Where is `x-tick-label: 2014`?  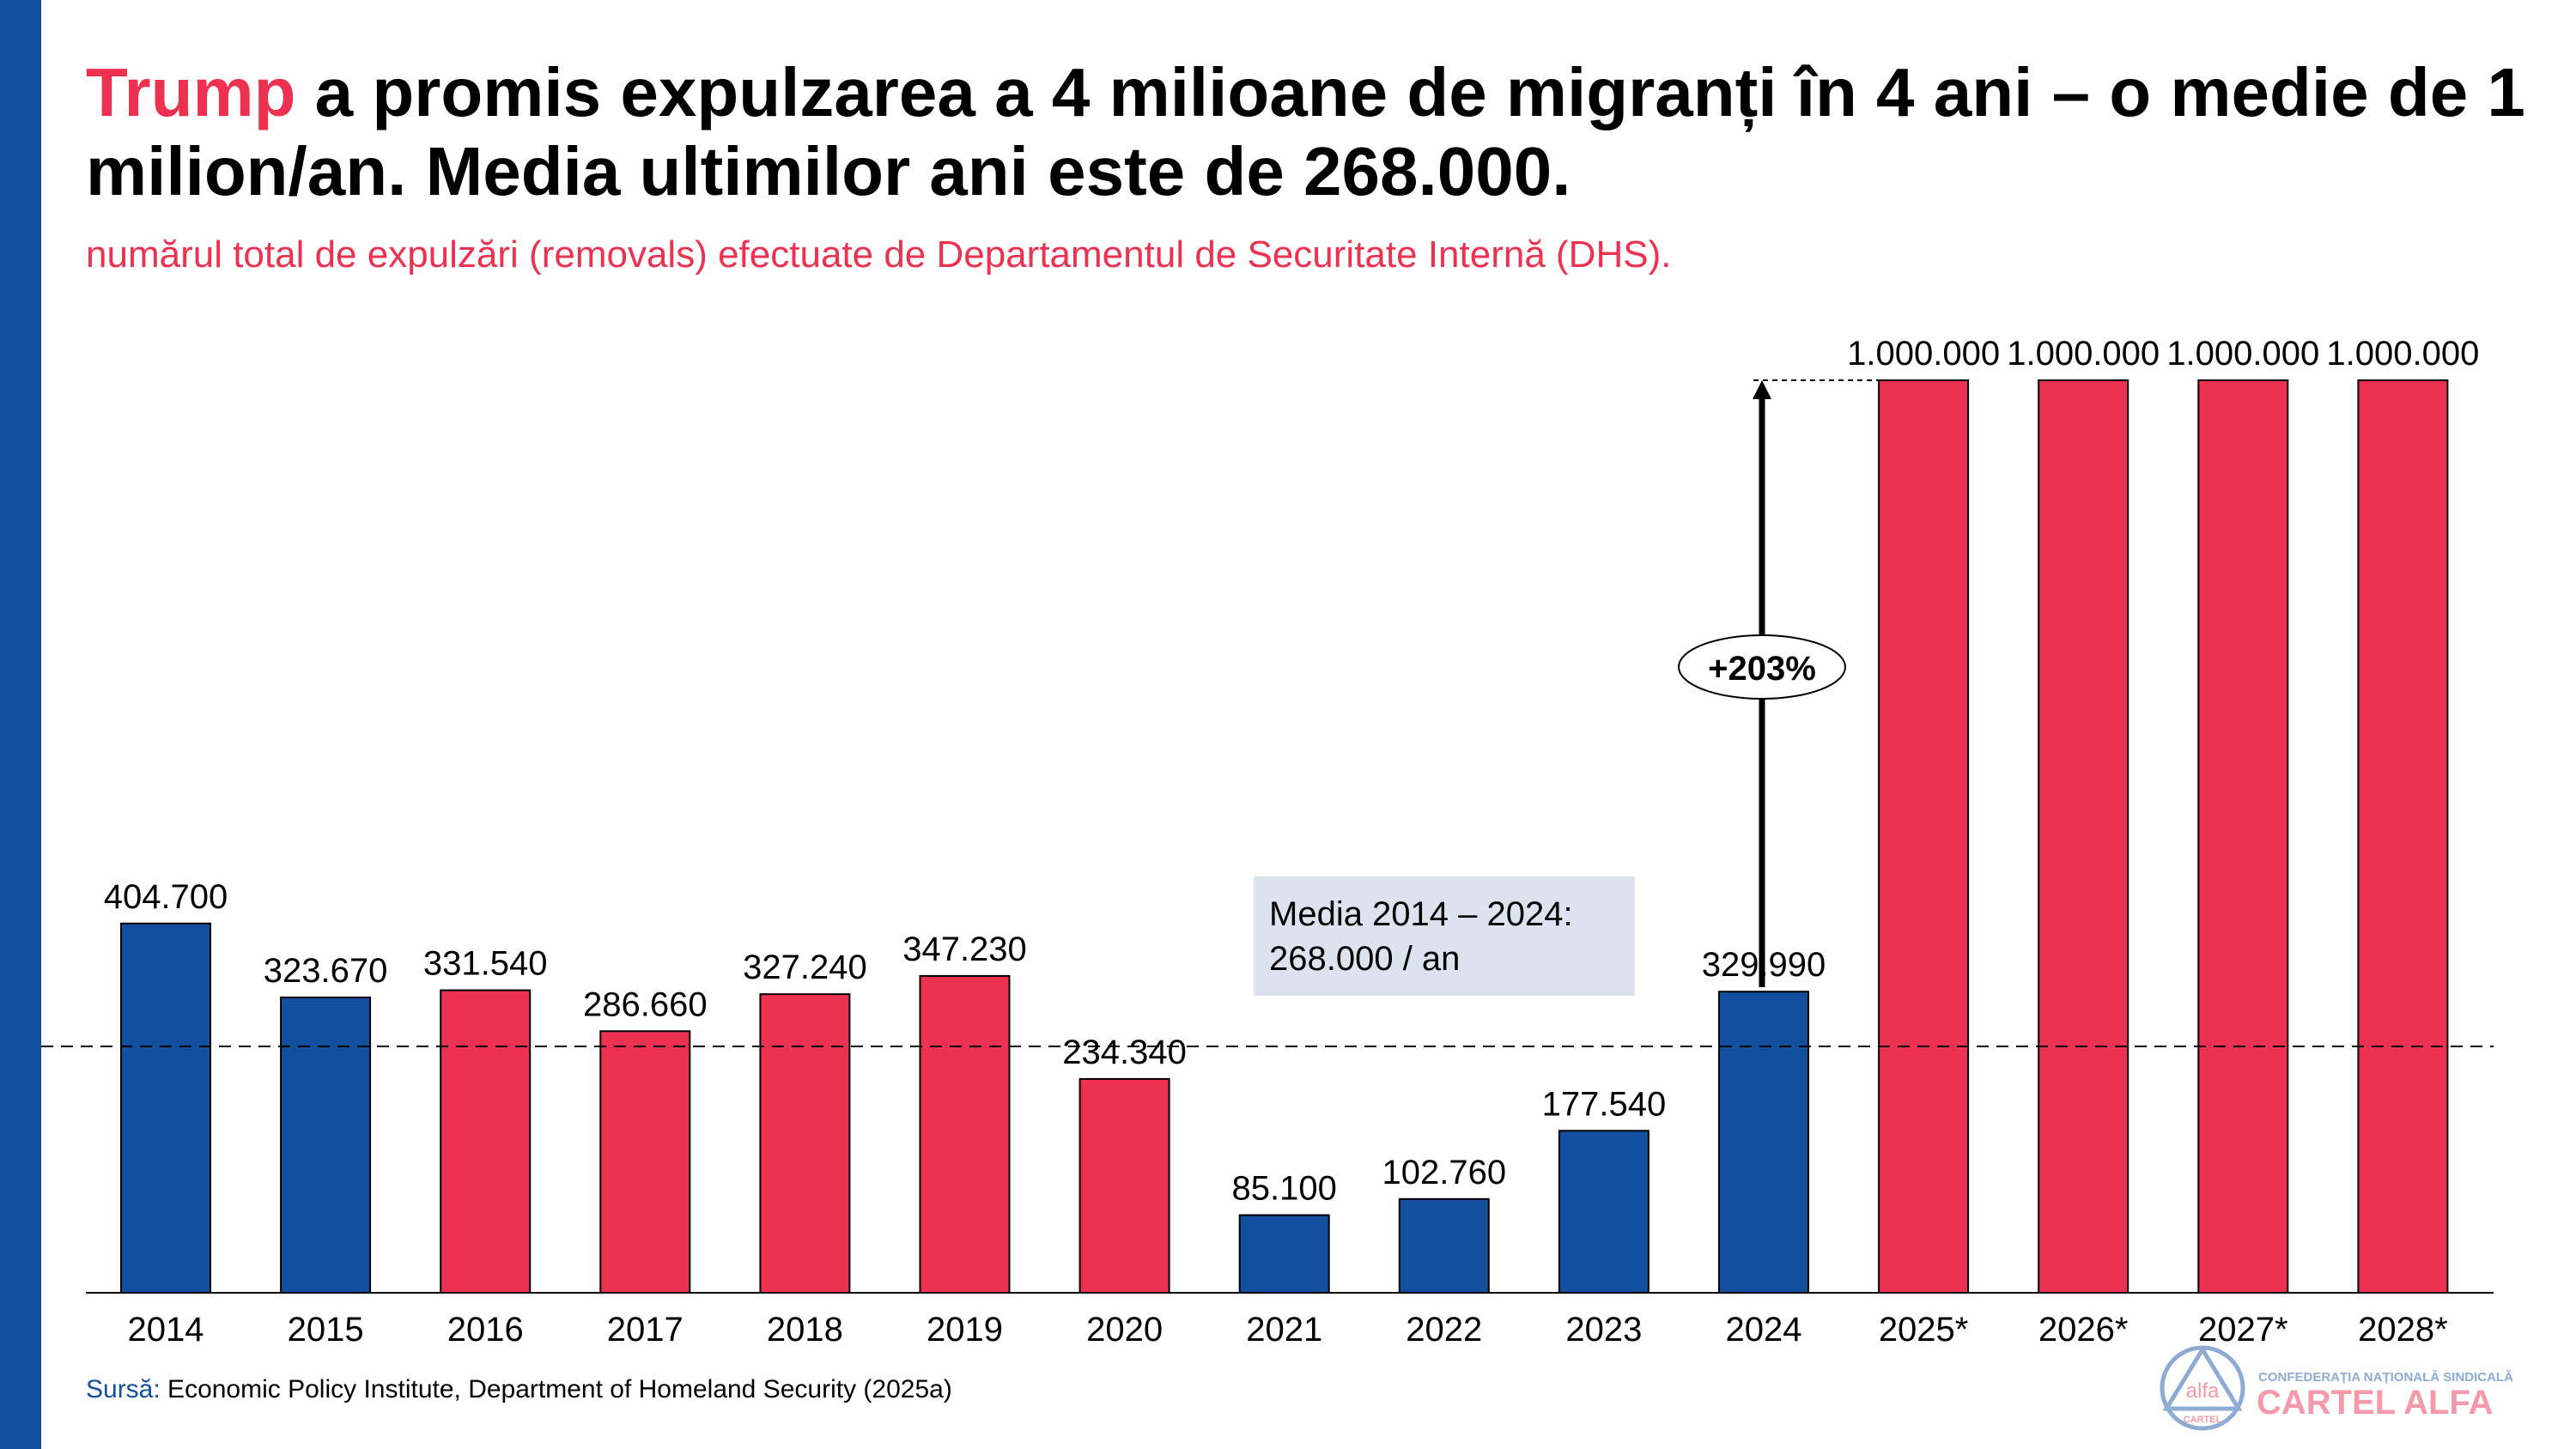 x-tick-label: 2014 is located at coordinates (166, 1330).